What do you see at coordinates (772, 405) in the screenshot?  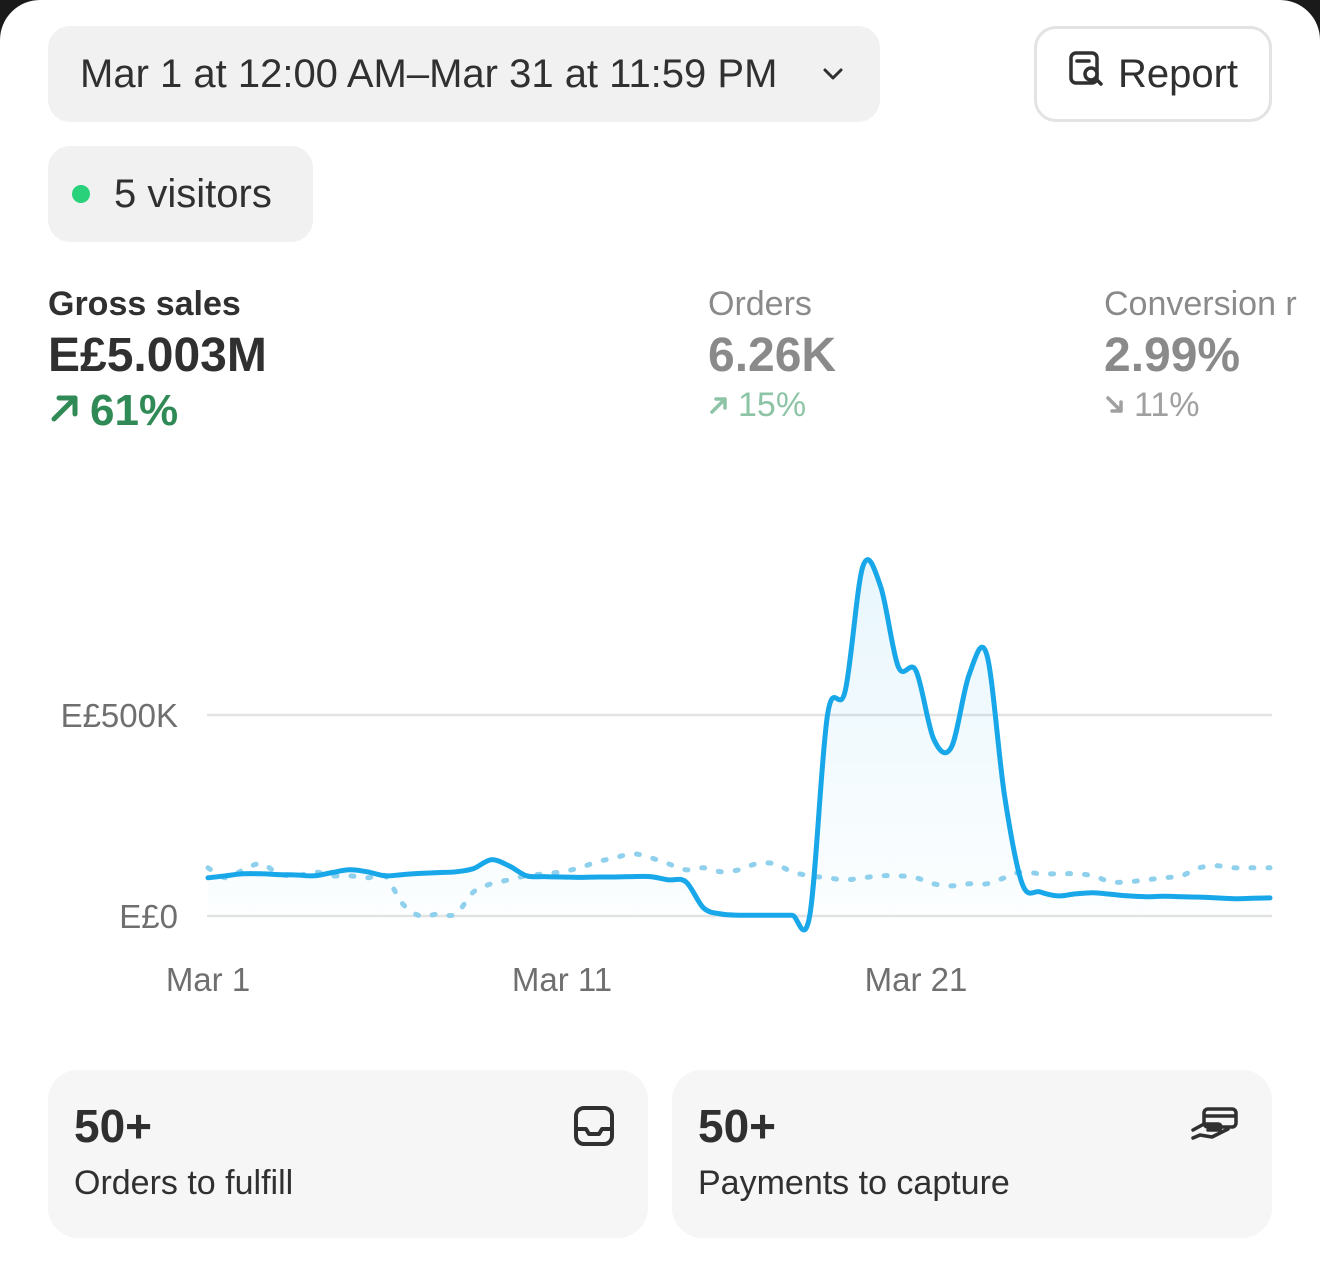 I see `metric-change: 15%` at bounding box center [772, 405].